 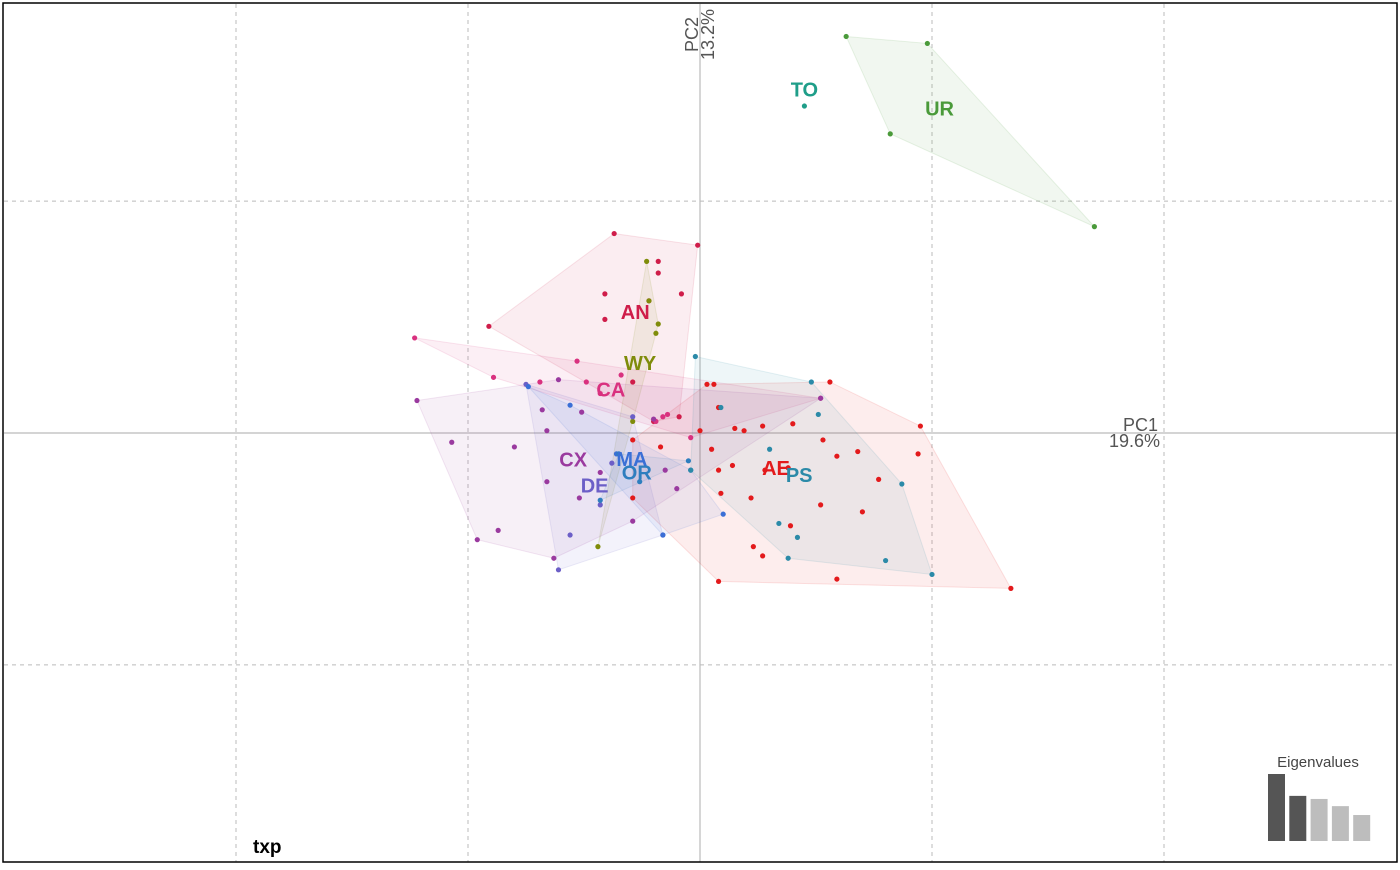 What do you see at coordinates (804, 90) in the screenshot?
I see `group-label: TO` at bounding box center [804, 90].